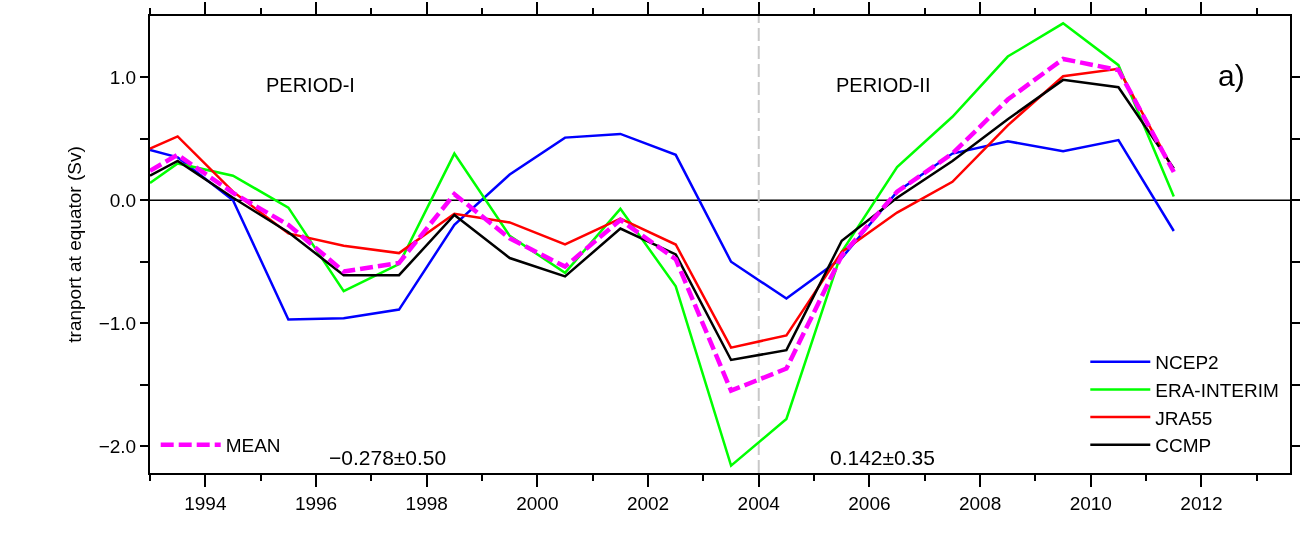 The image size is (1305, 535). Describe the element at coordinates (117, 446) in the screenshot. I see `y-tick-label: −2.0` at that location.